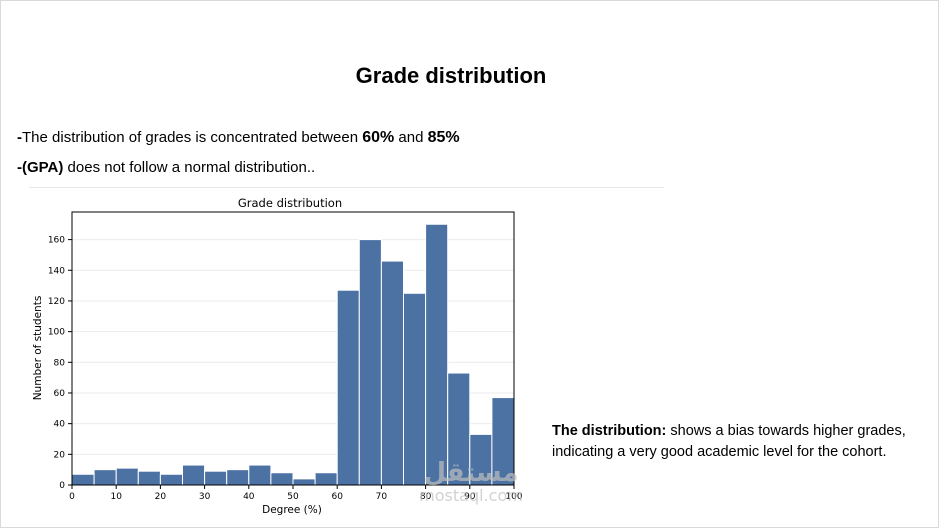 Image resolution: width=939 pixels, height=528 pixels. I want to click on watermark: مستقل mostaql.com, so click(471, 482).